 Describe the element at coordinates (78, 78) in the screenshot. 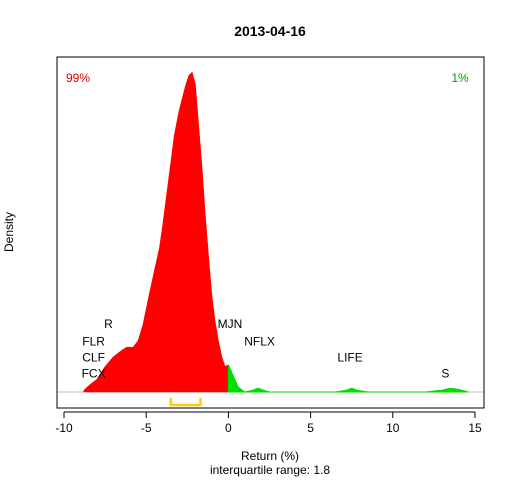

I see `pct-negative-label: 99%` at that location.